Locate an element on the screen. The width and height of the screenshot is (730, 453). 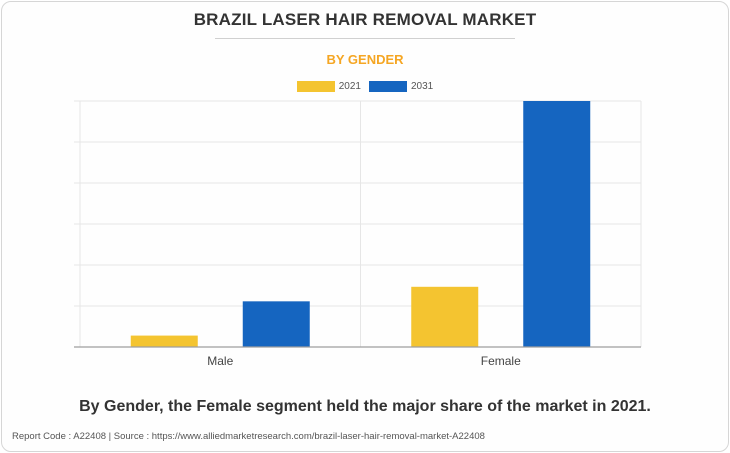
legend-label-2021: 2021 is located at coordinates (349, 86).